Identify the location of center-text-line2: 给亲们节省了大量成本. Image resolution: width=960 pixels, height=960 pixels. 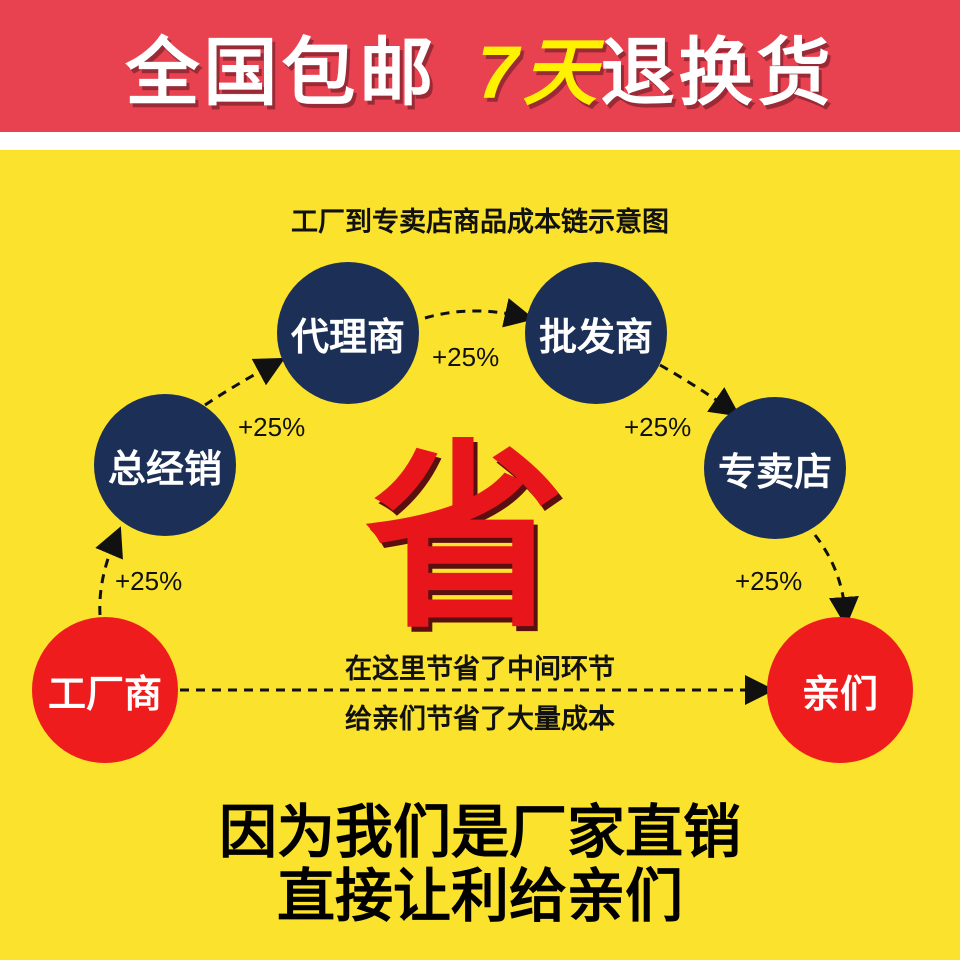
(480, 719).